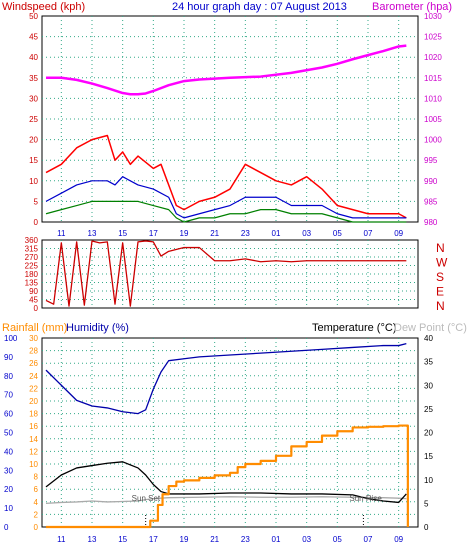 The image size is (468, 560). I want to click on rainfall-tick-label: 30, so click(33, 338).